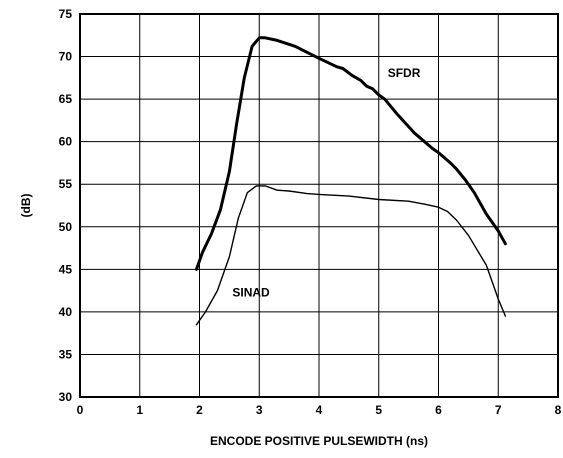 The width and height of the screenshot is (563, 458). I want to click on y-tick-label: 30, so click(66, 397).